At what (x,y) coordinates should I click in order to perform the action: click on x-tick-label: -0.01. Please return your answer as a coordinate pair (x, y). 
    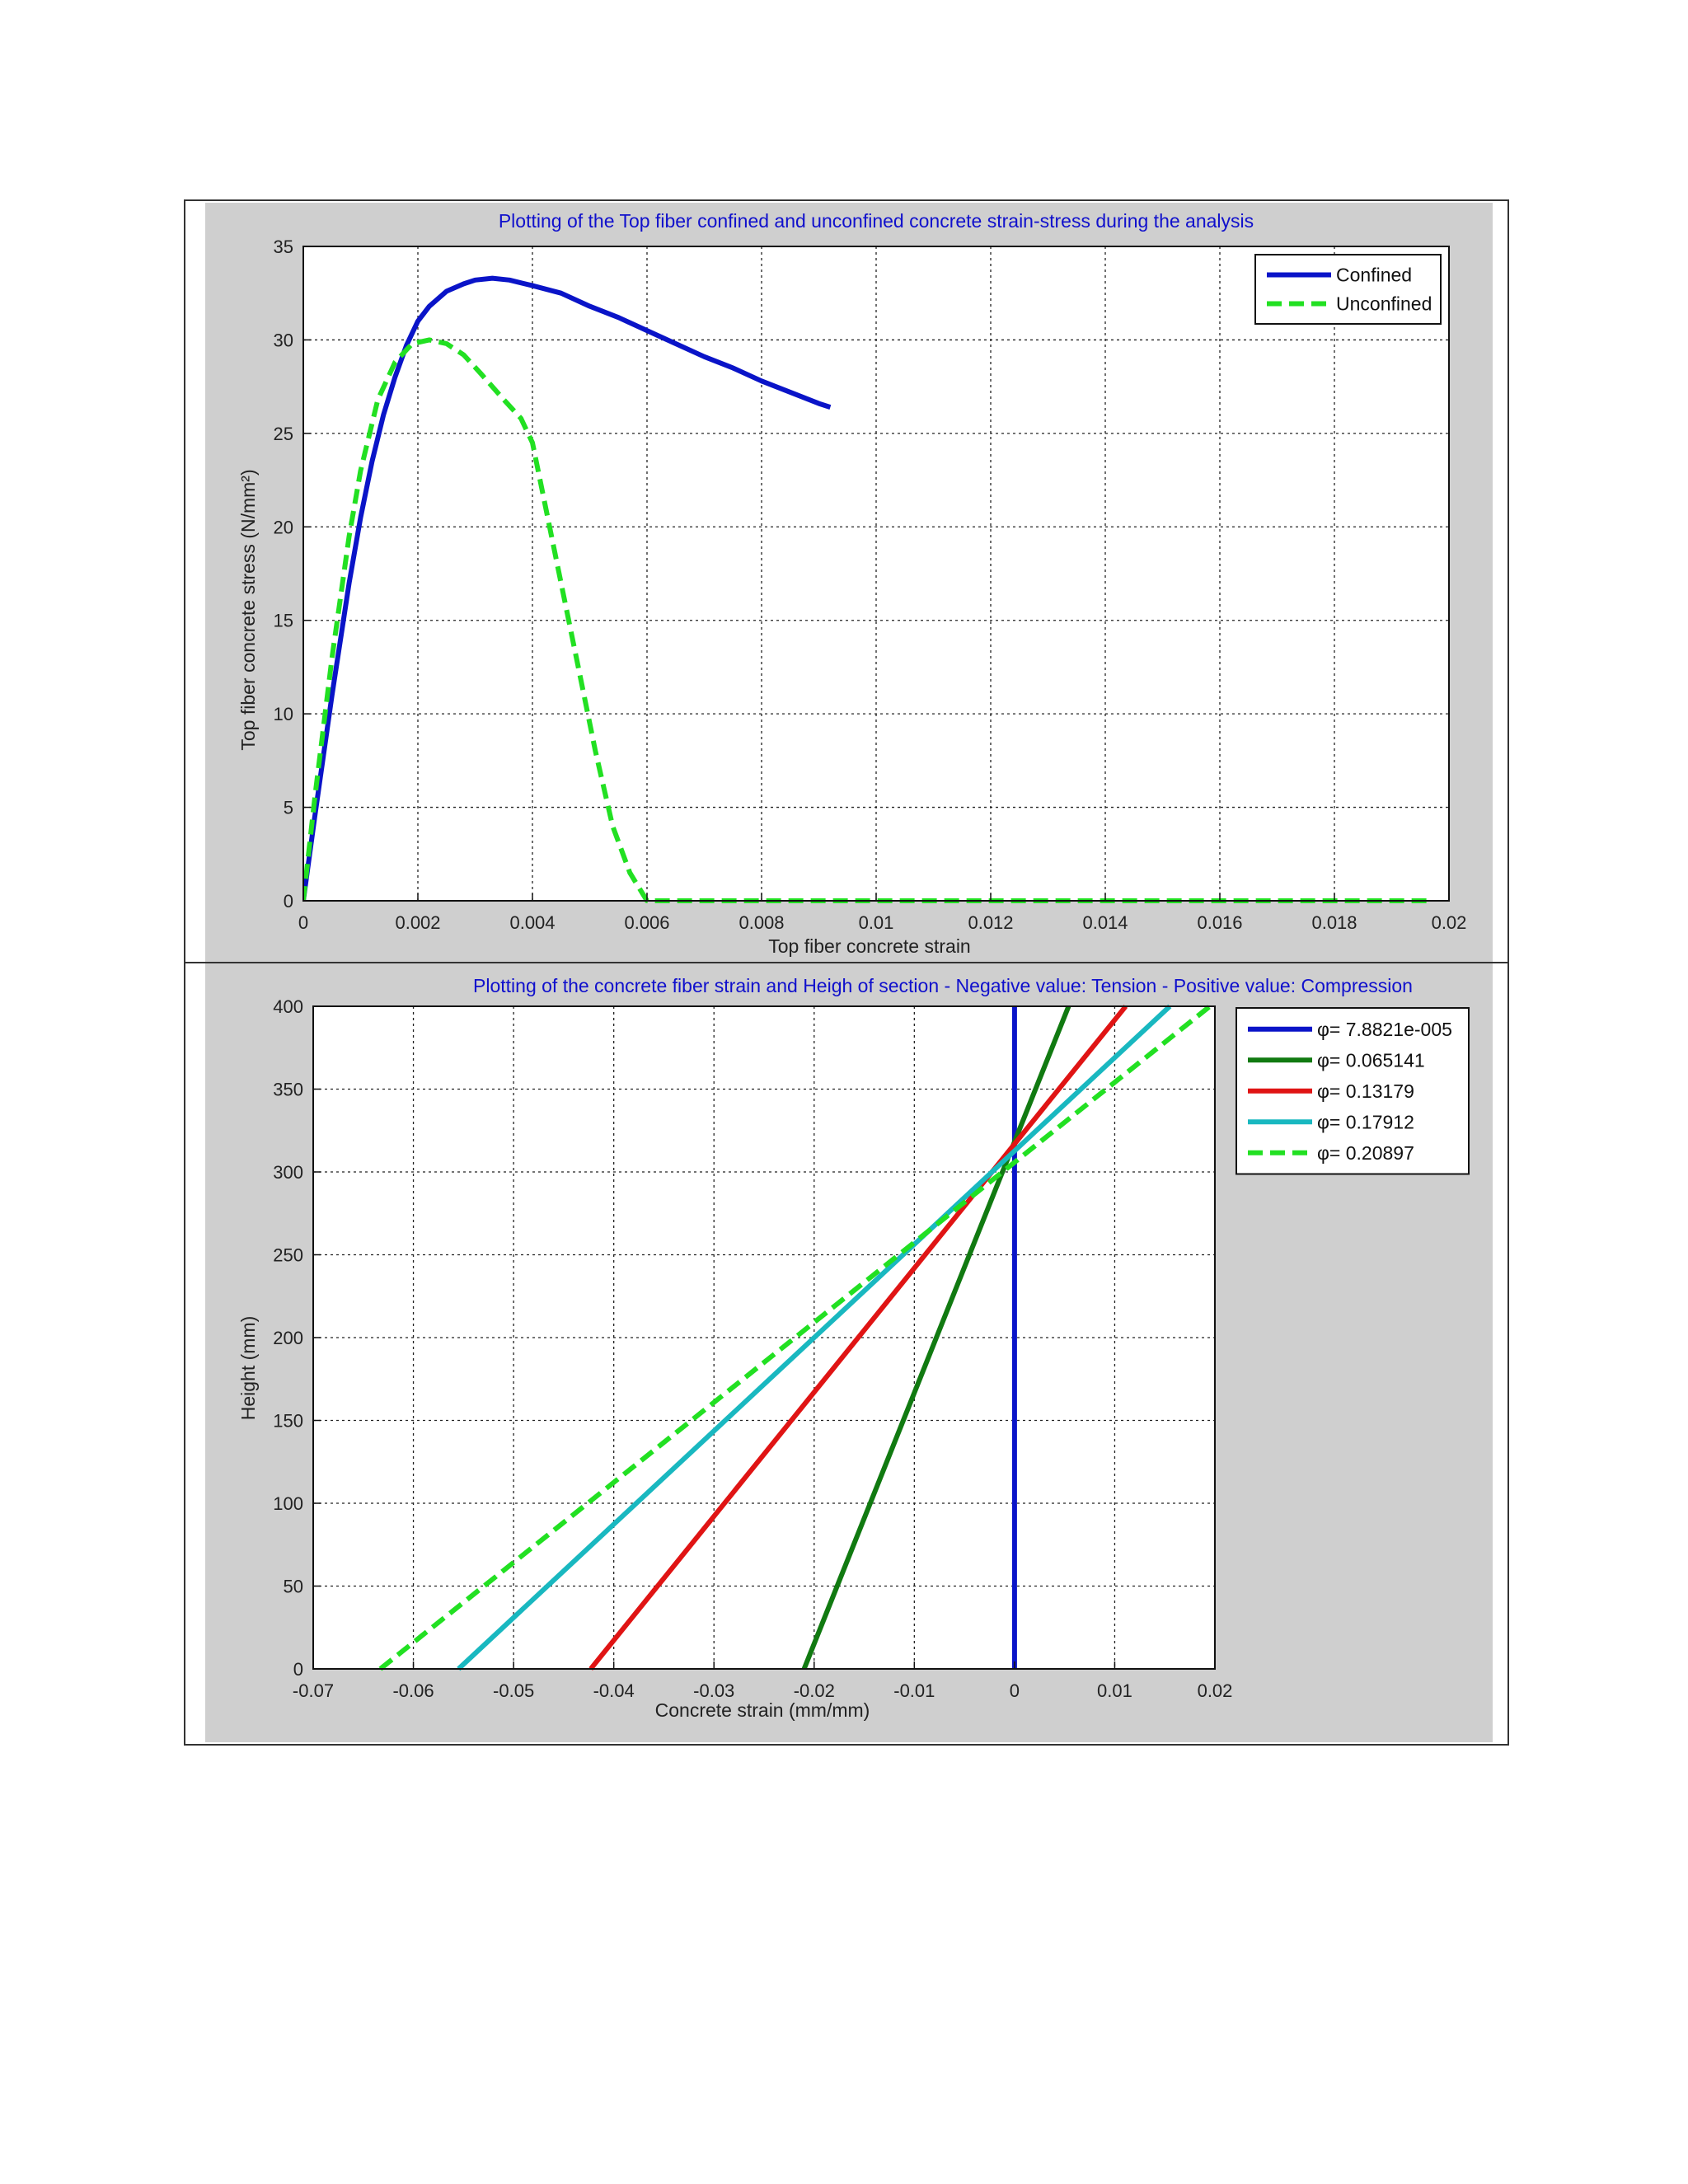
    Looking at the image, I should click on (914, 1690).